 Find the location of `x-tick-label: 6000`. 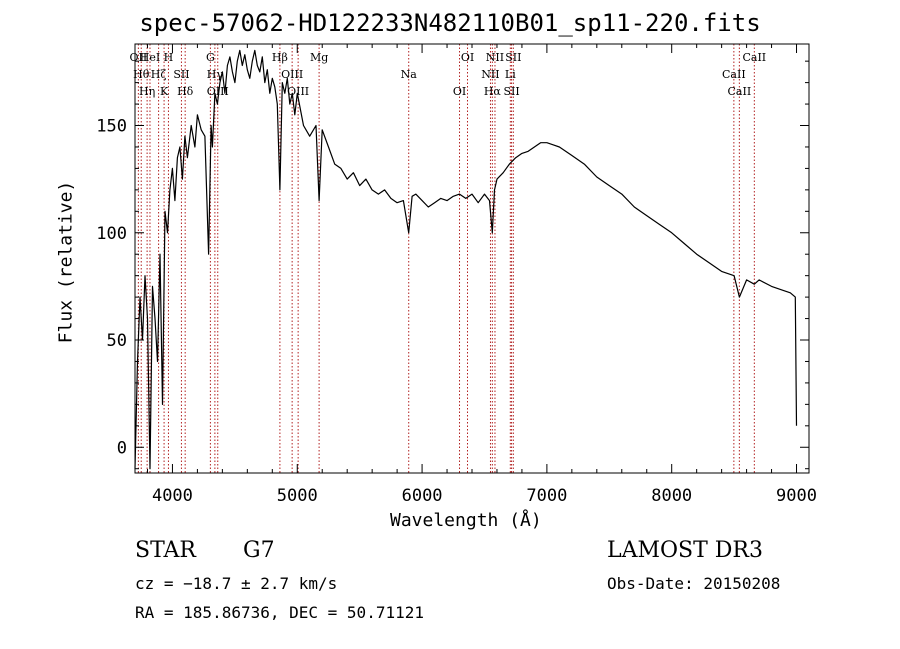

x-tick-label: 6000 is located at coordinates (422, 496).